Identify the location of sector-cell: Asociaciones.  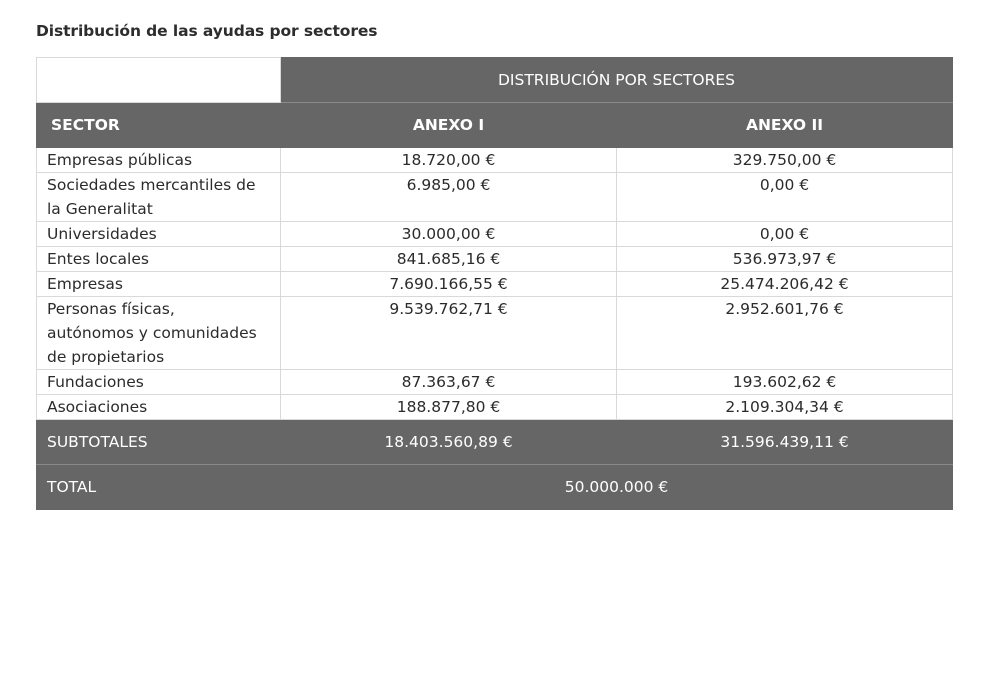
(158, 407).